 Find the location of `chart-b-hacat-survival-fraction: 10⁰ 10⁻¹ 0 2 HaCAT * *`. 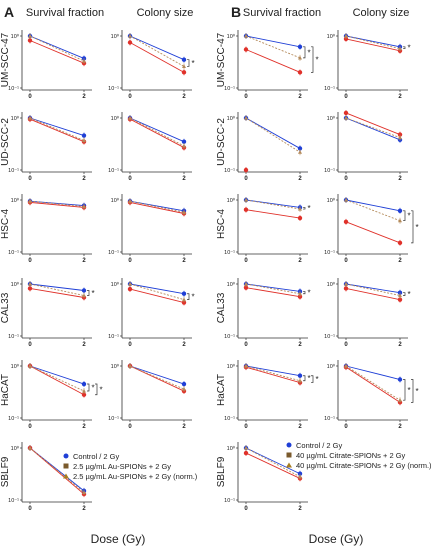

chart-b-hacat-survival-fraction: 10⁰ 10⁻¹ 0 2 HaCAT * * is located at coordinates (267, 395).